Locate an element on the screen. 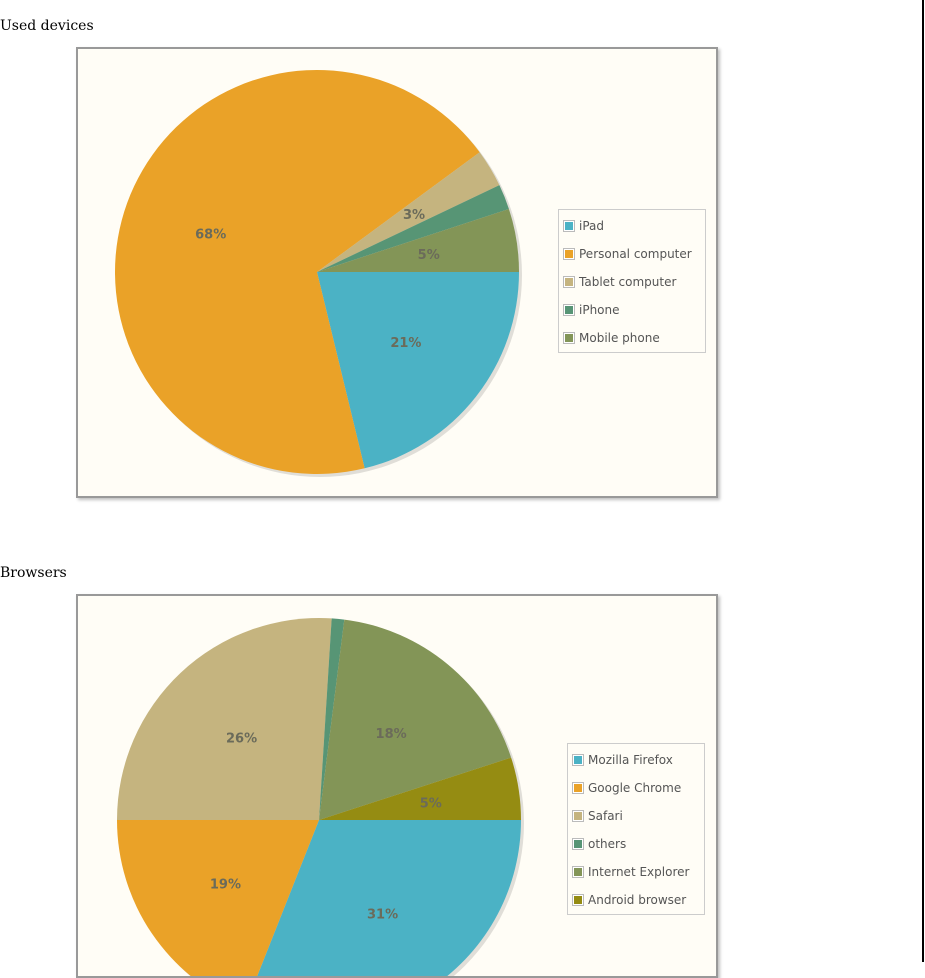 The height and width of the screenshot is (978, 925). legend-item-internet-explorer: Internet Explorer is located at coordinates (636, 872).